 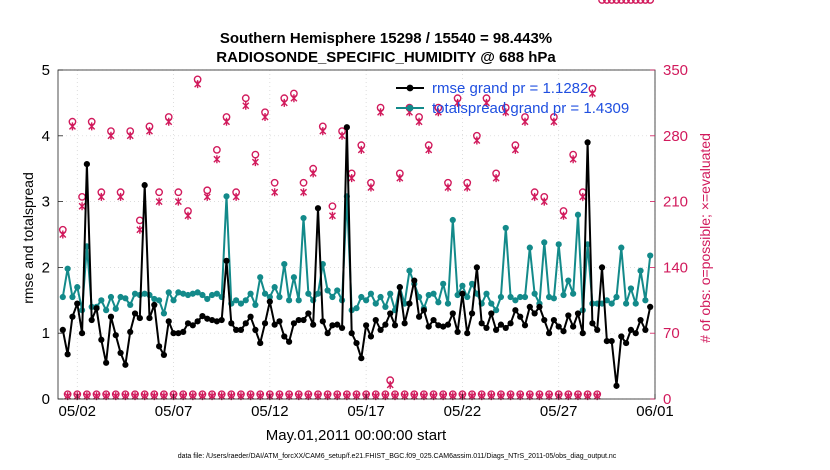 What do you see at coordinates (559, 411) in the screenshot?
I see `x-tick-label: 05/27` at bounding box center [559, 411].